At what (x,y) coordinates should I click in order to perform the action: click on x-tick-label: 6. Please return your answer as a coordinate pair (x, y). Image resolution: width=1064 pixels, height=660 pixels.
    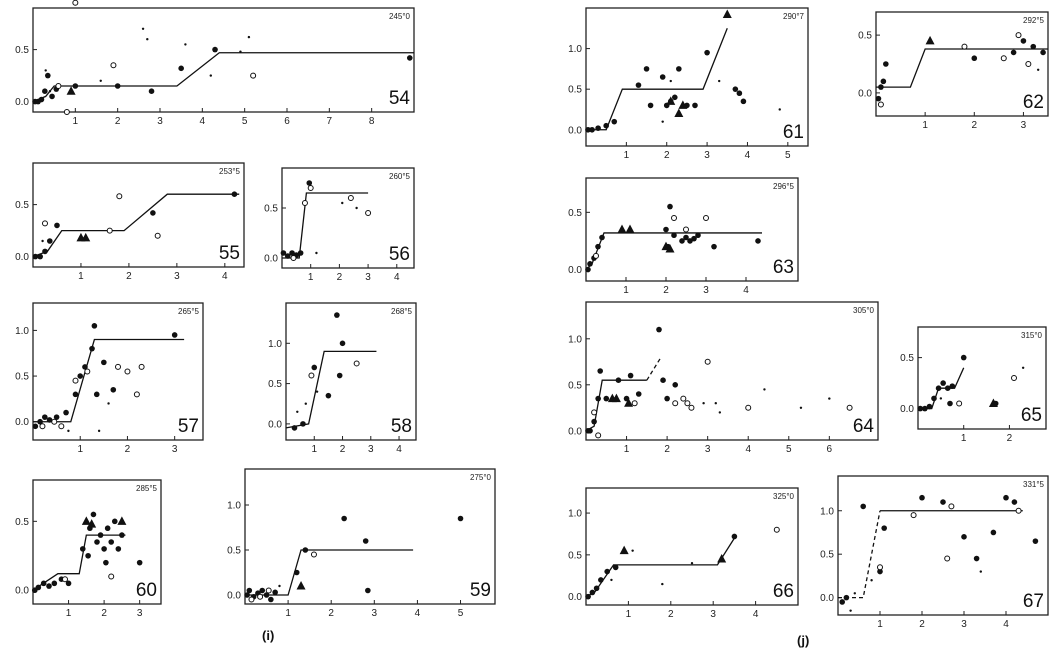
    Looking at the image, I should click on (287, 121).